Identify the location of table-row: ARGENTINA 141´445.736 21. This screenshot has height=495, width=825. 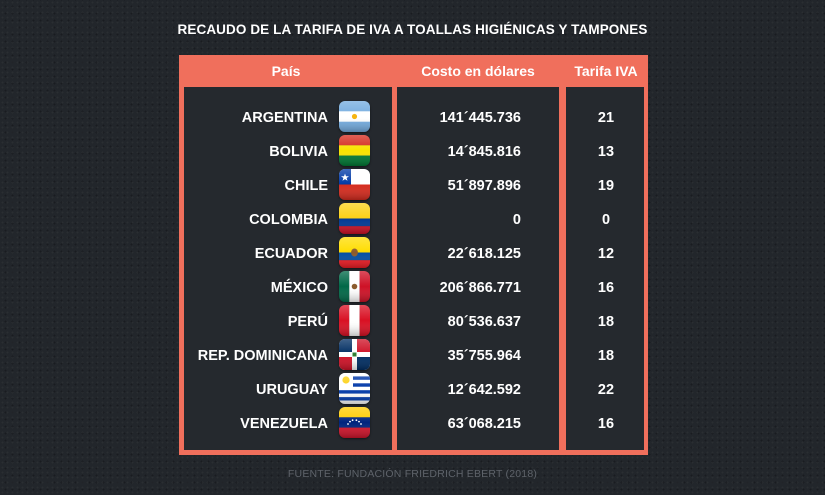
(412, 118).